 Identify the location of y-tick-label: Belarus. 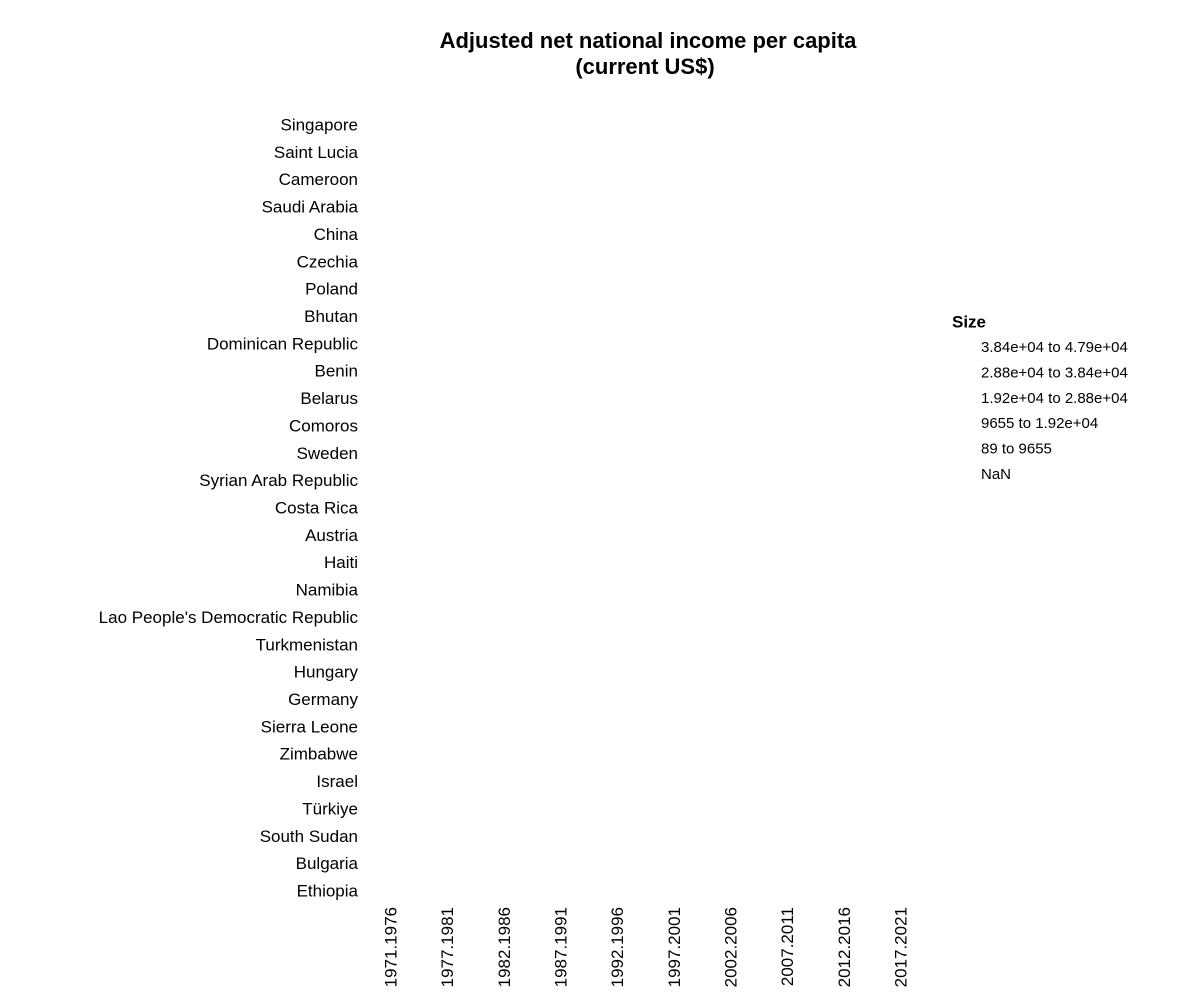
(329, 398).